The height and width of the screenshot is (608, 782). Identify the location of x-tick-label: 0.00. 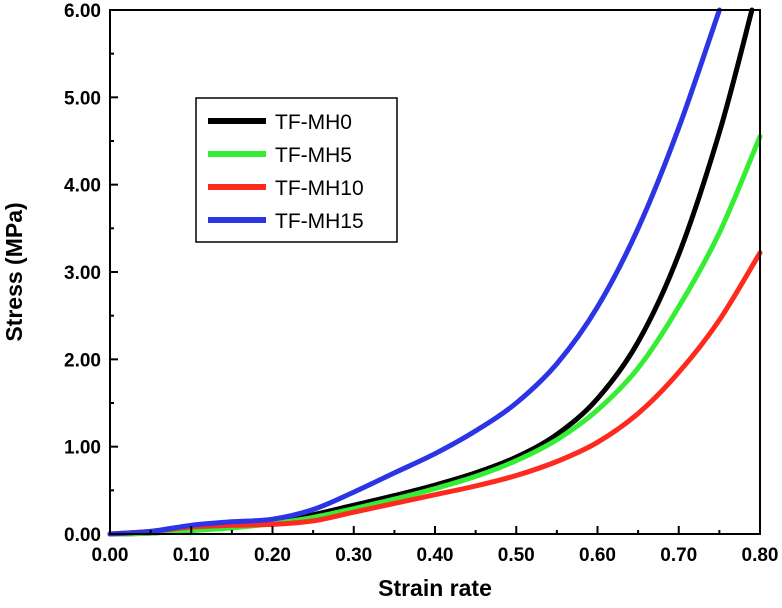
(110, 555).